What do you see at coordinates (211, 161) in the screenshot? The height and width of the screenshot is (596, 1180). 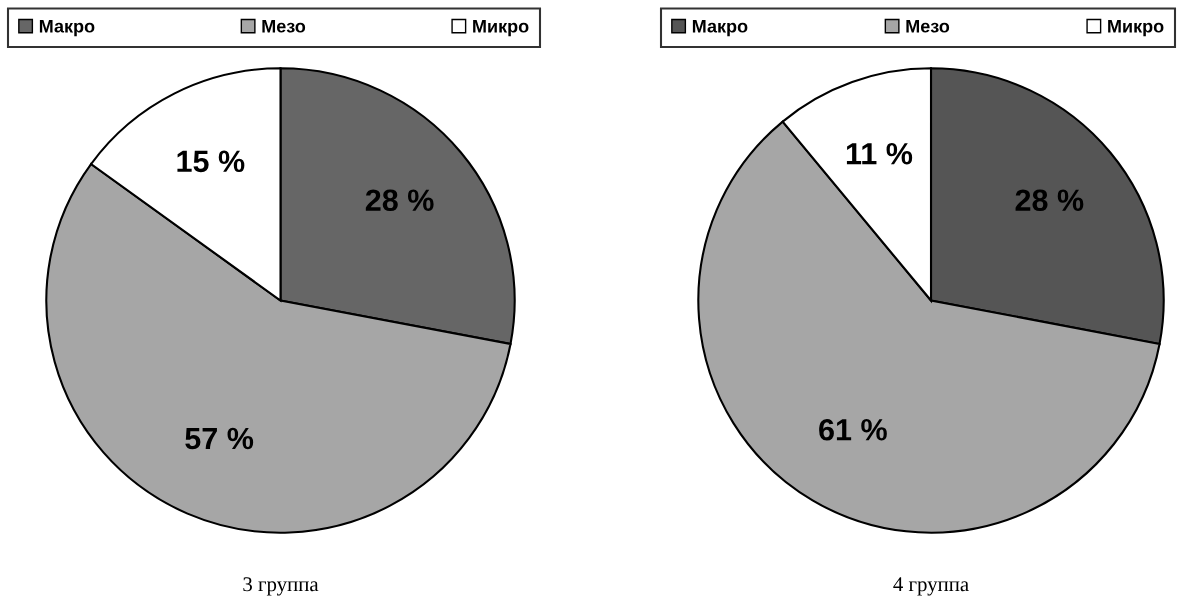 I see `data-label: 15 %` at bounding box center [211, 161].